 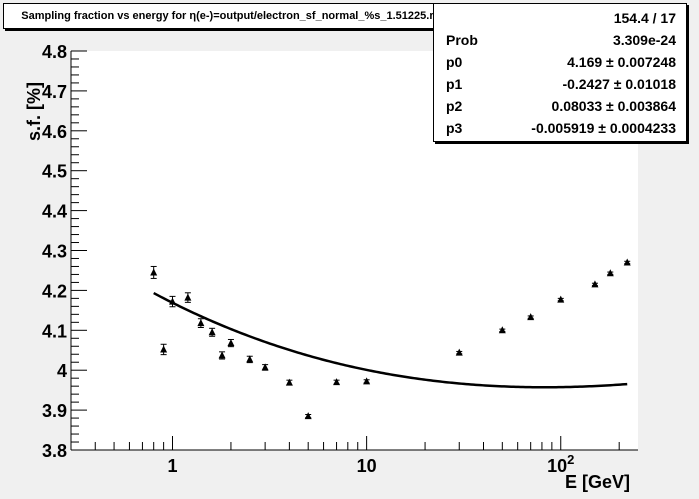 I want to click on y-tick-label: 4.4, so click(x=54, y=212).